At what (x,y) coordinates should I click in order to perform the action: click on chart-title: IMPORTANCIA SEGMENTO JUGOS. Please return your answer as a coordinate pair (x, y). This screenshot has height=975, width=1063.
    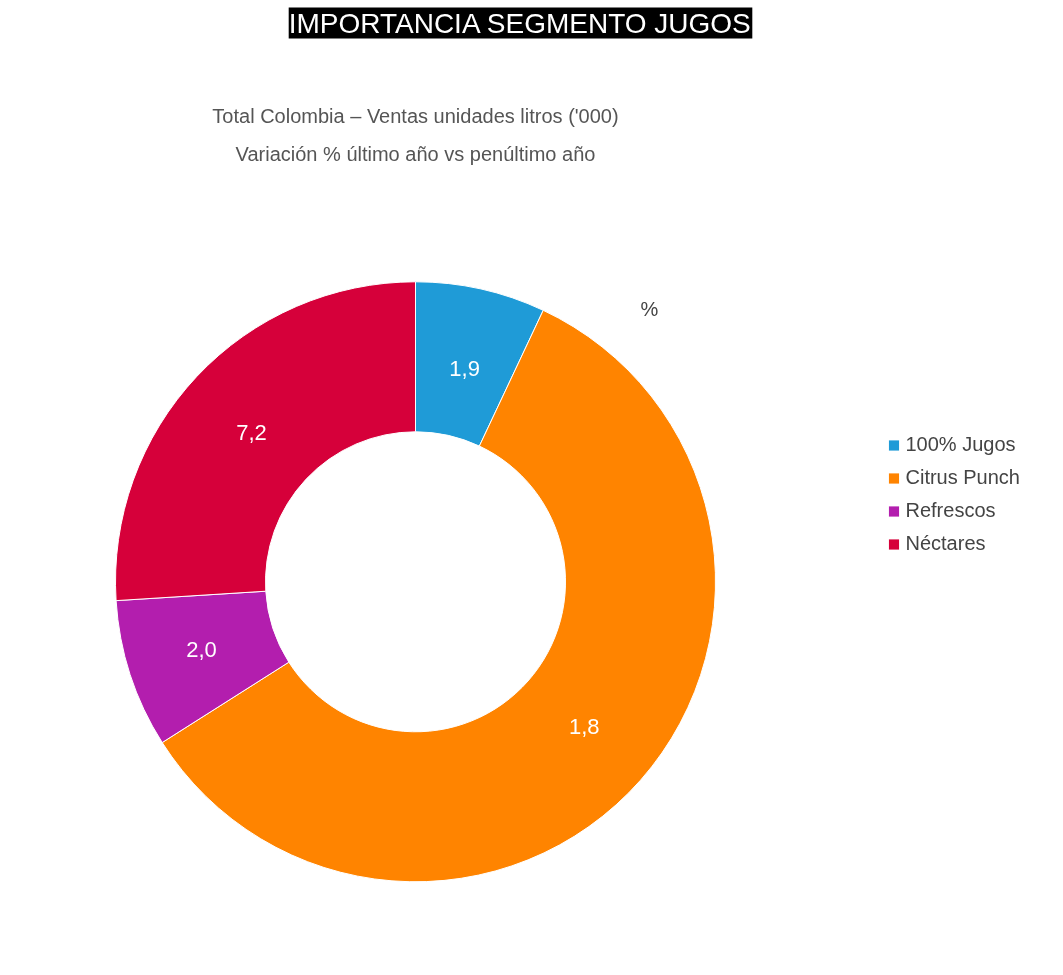
    Looking at the image, I should click on (519, 23).